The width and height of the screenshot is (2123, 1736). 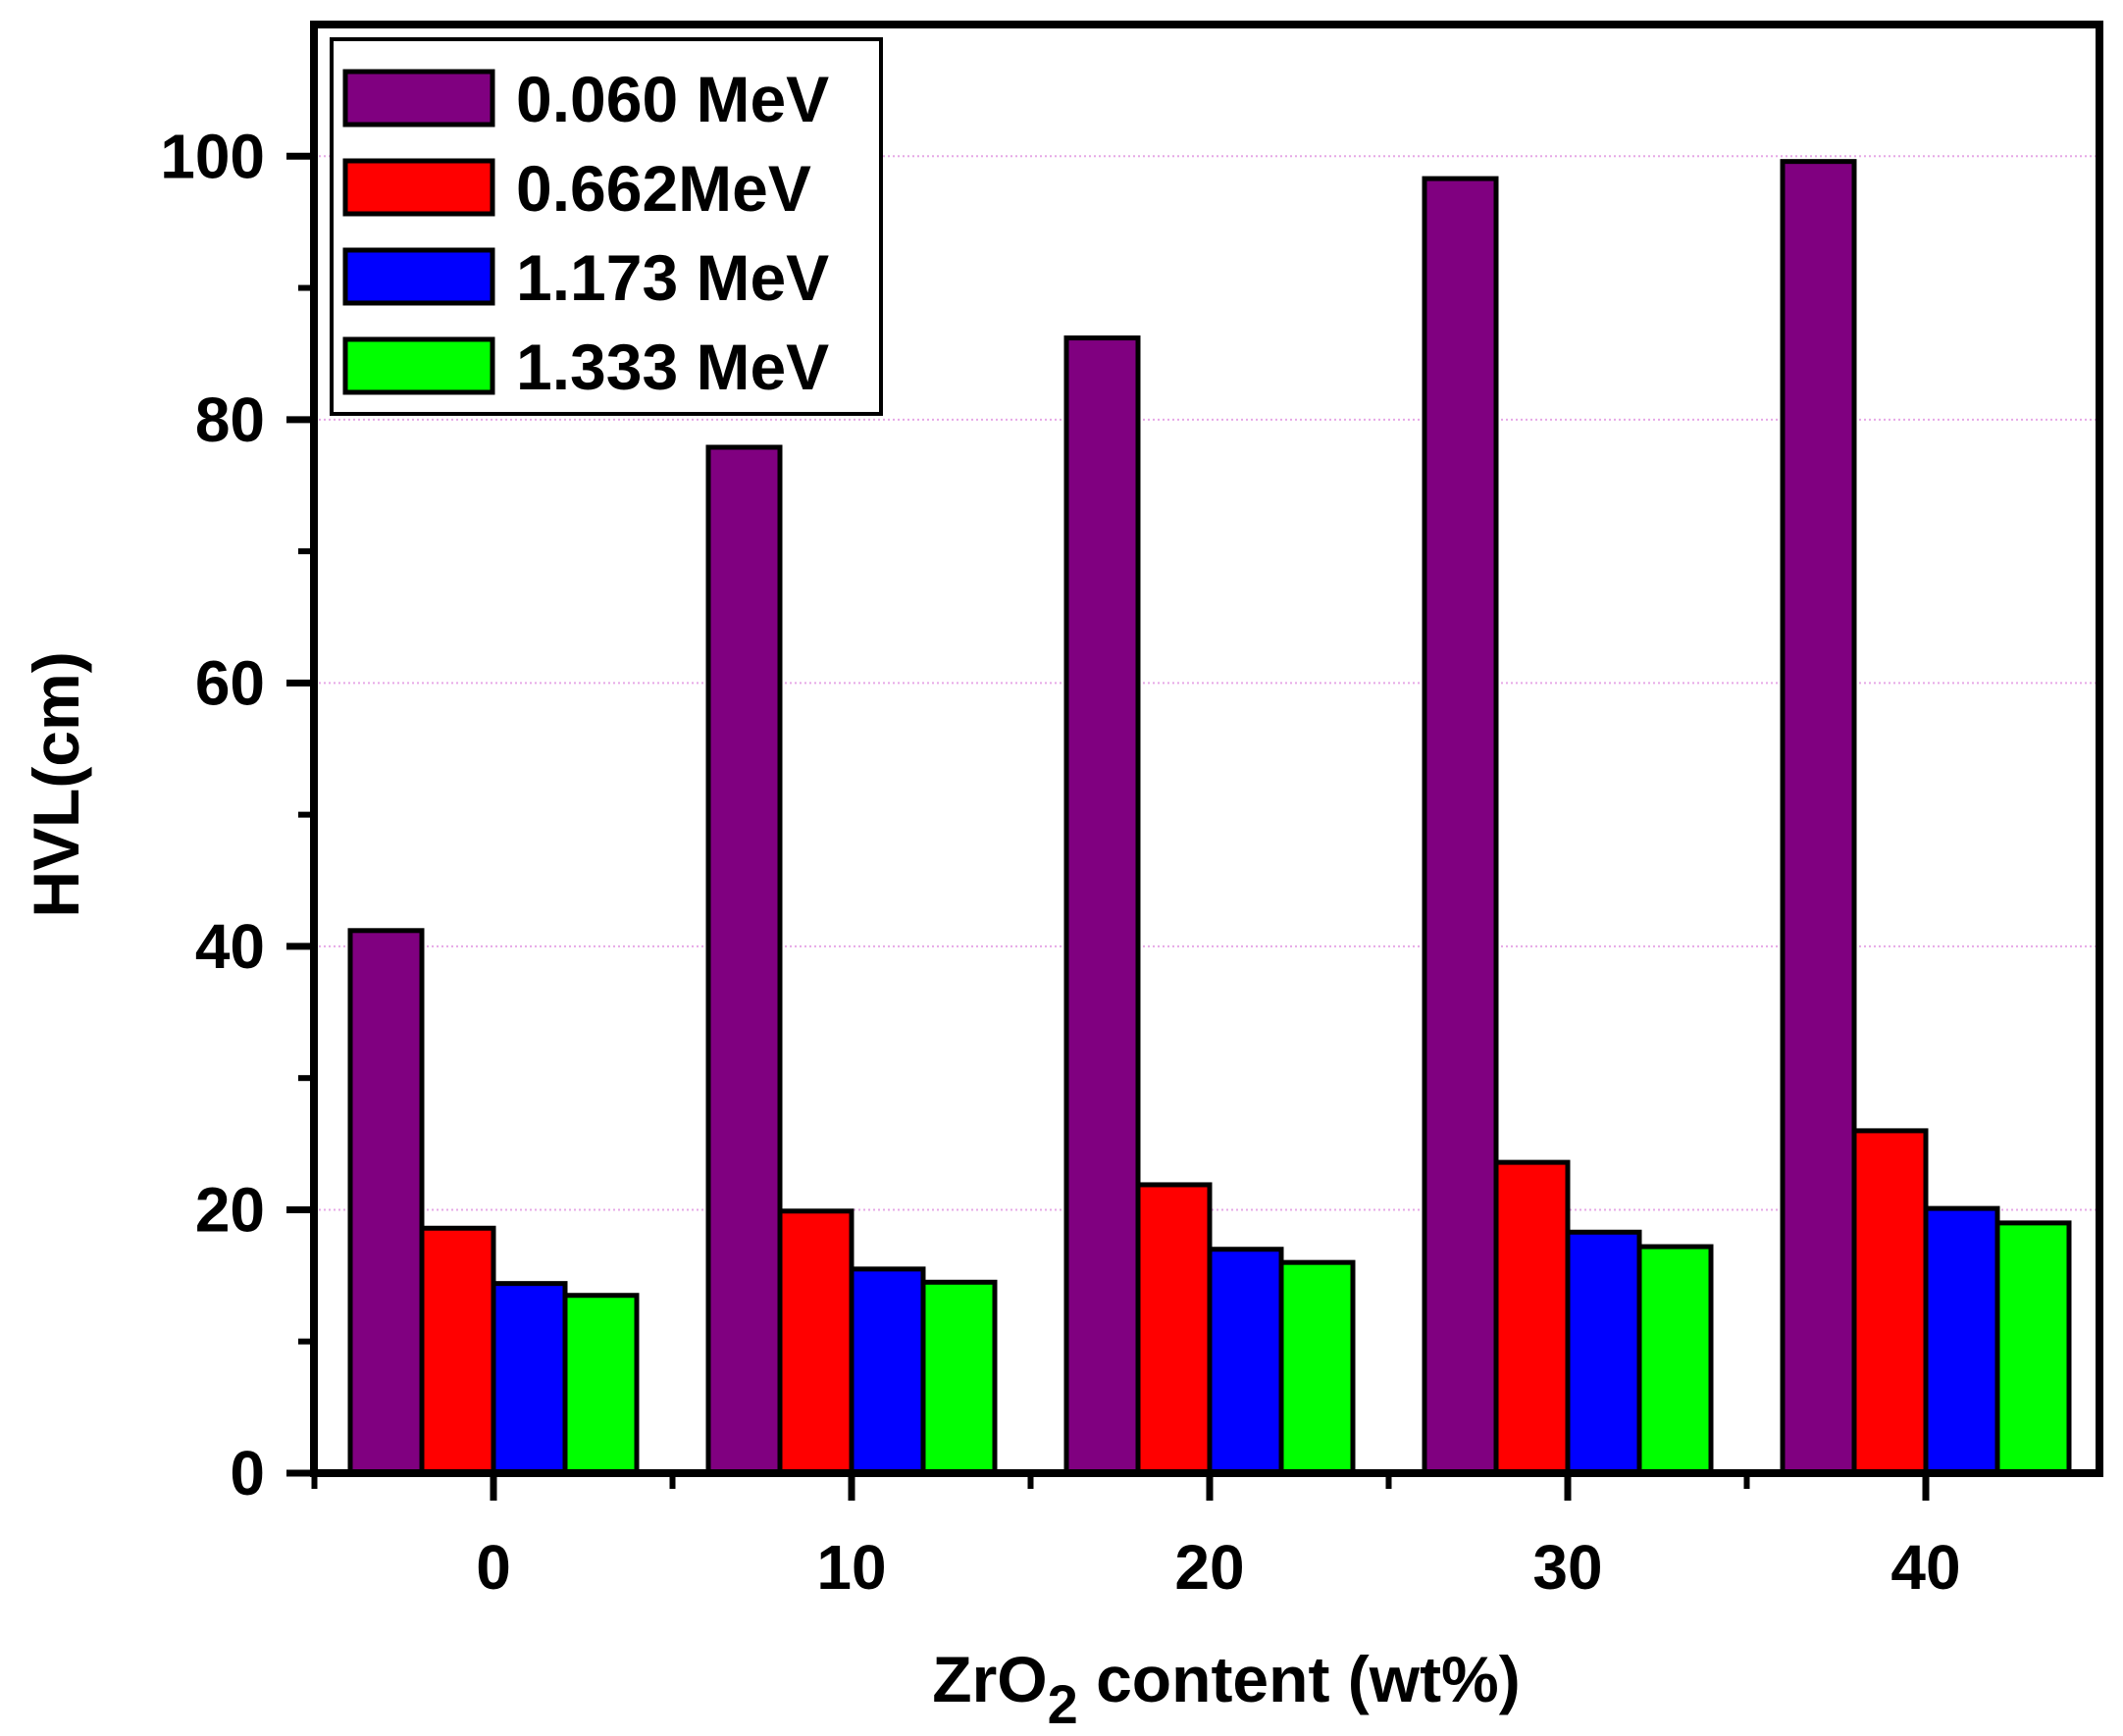 I want to click on legend-label: 1.173 MeV, so click(x=673, y=278).